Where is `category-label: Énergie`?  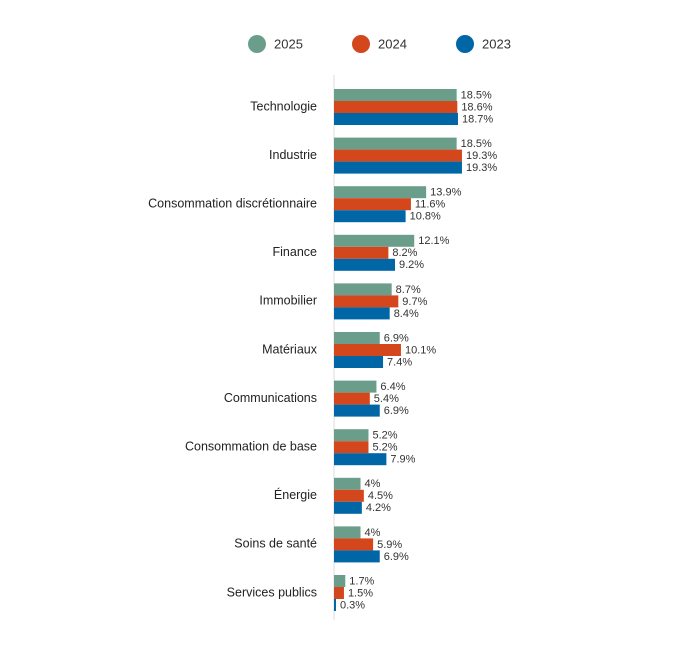 category-label: Énergie is located at coordinates (295, 494).